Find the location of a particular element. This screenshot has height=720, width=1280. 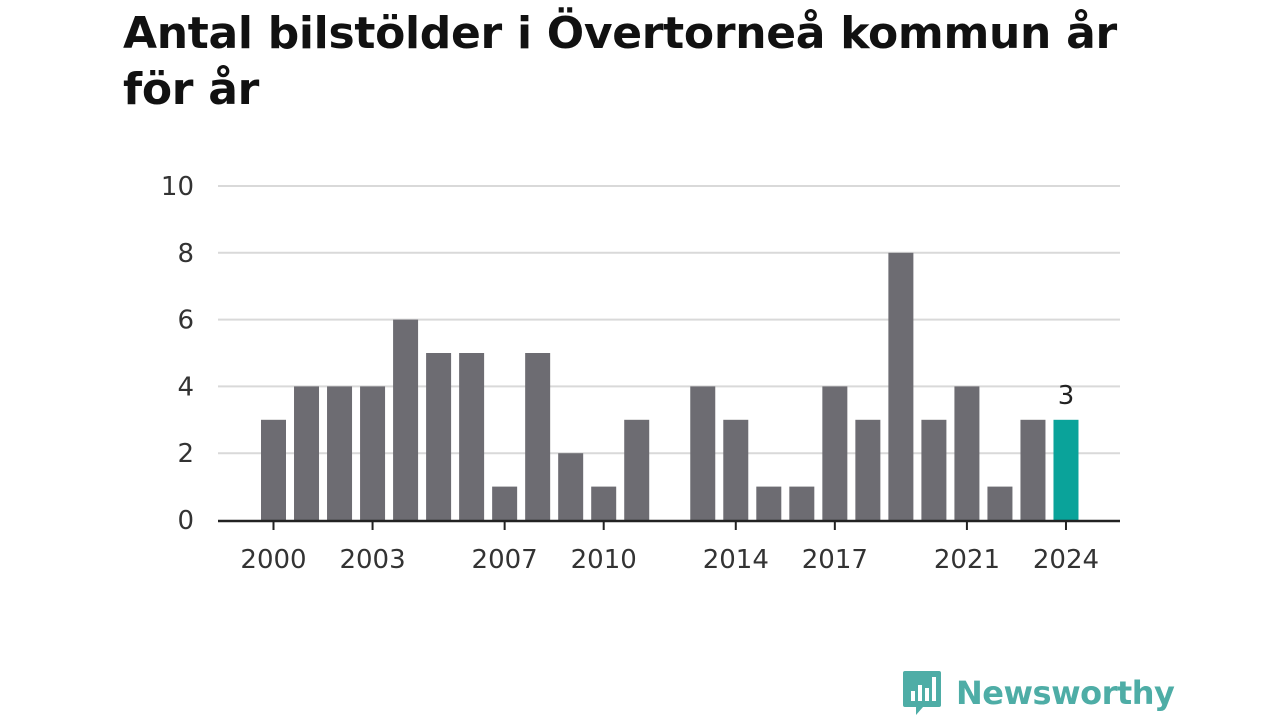

data-labels: 3 is located at coordinates (1066, 396).